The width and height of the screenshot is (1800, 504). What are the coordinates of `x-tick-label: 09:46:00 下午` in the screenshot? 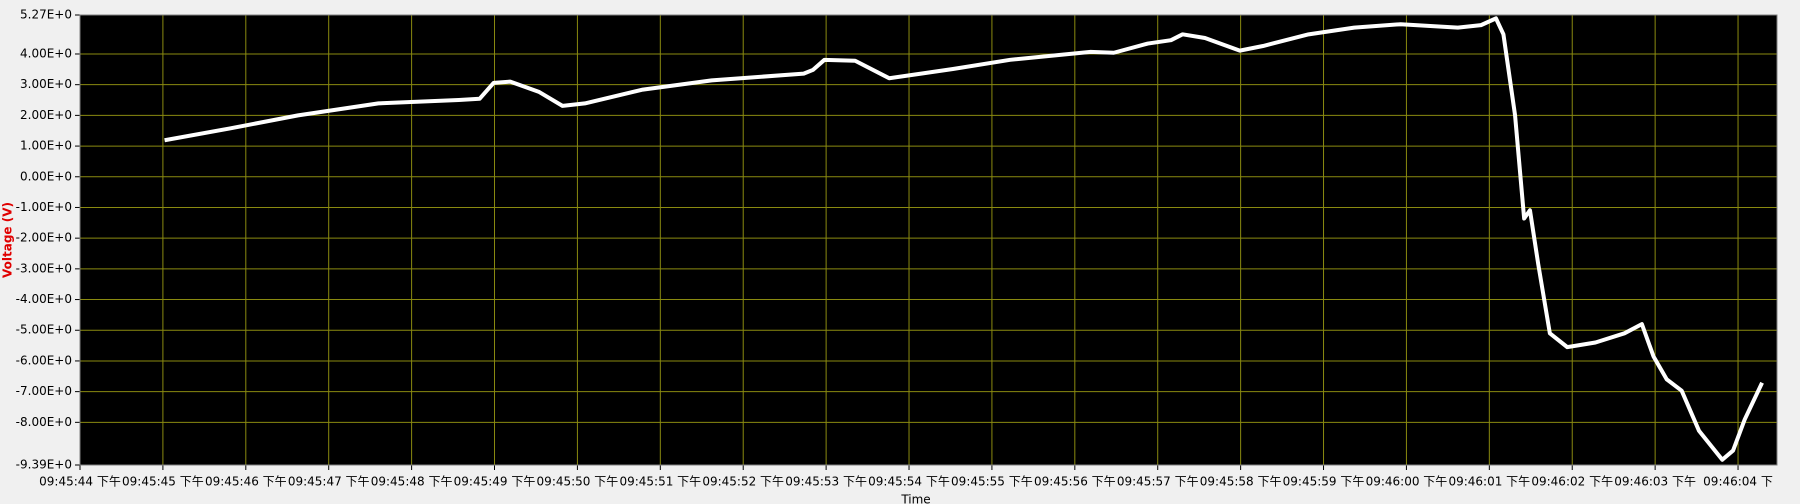 It's located at (1407, 482).